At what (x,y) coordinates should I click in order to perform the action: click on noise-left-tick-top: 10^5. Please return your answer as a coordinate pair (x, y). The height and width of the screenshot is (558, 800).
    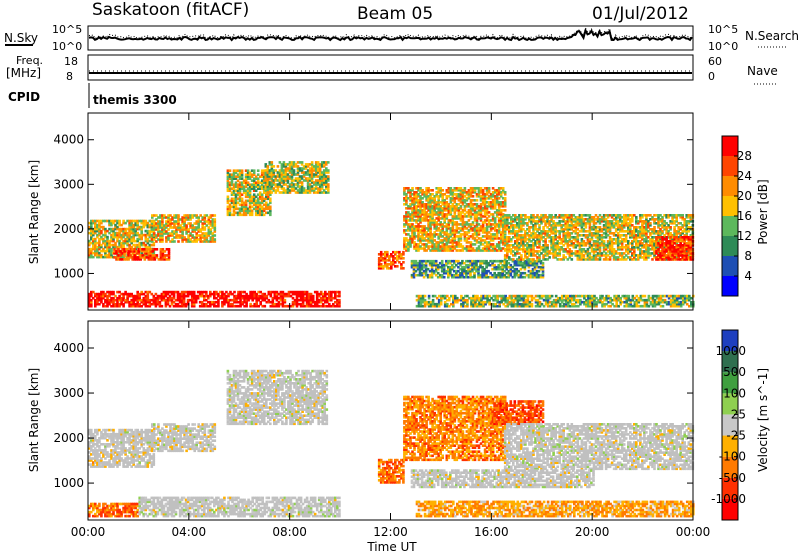
    Looking at the image, I should click on (67, 29).